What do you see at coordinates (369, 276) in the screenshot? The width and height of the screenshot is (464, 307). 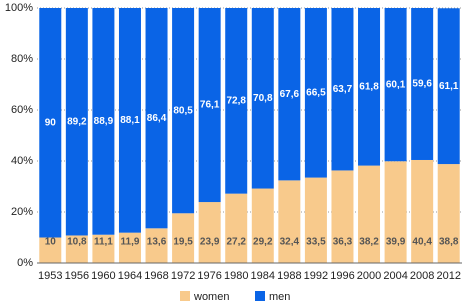 I see `x-tick-label: 2000` at bounding box center [369, 276].